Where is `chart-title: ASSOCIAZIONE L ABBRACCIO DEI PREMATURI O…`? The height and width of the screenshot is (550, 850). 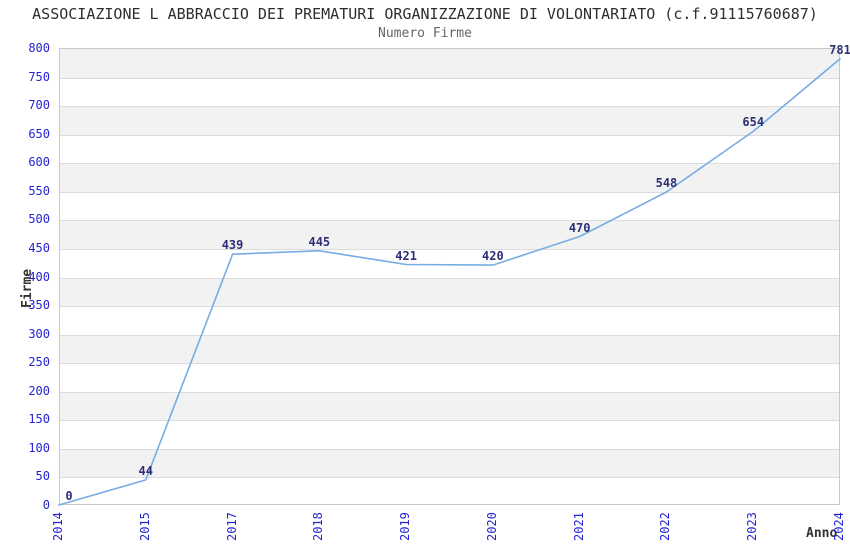 chart-title: ASSOCIAZIONE L ABBRACCIO DEI PREMATURI O… is located at coordinates (425, 14).